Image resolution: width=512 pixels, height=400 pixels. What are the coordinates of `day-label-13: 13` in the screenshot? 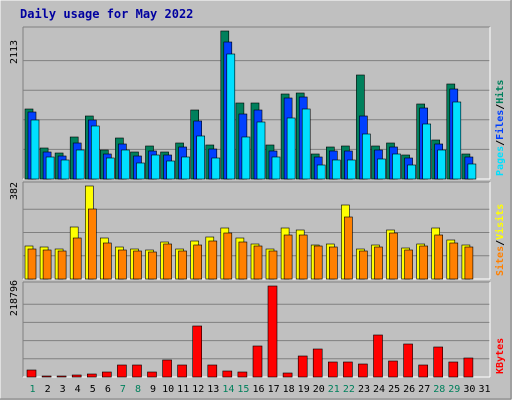 It's located at (213, 389).